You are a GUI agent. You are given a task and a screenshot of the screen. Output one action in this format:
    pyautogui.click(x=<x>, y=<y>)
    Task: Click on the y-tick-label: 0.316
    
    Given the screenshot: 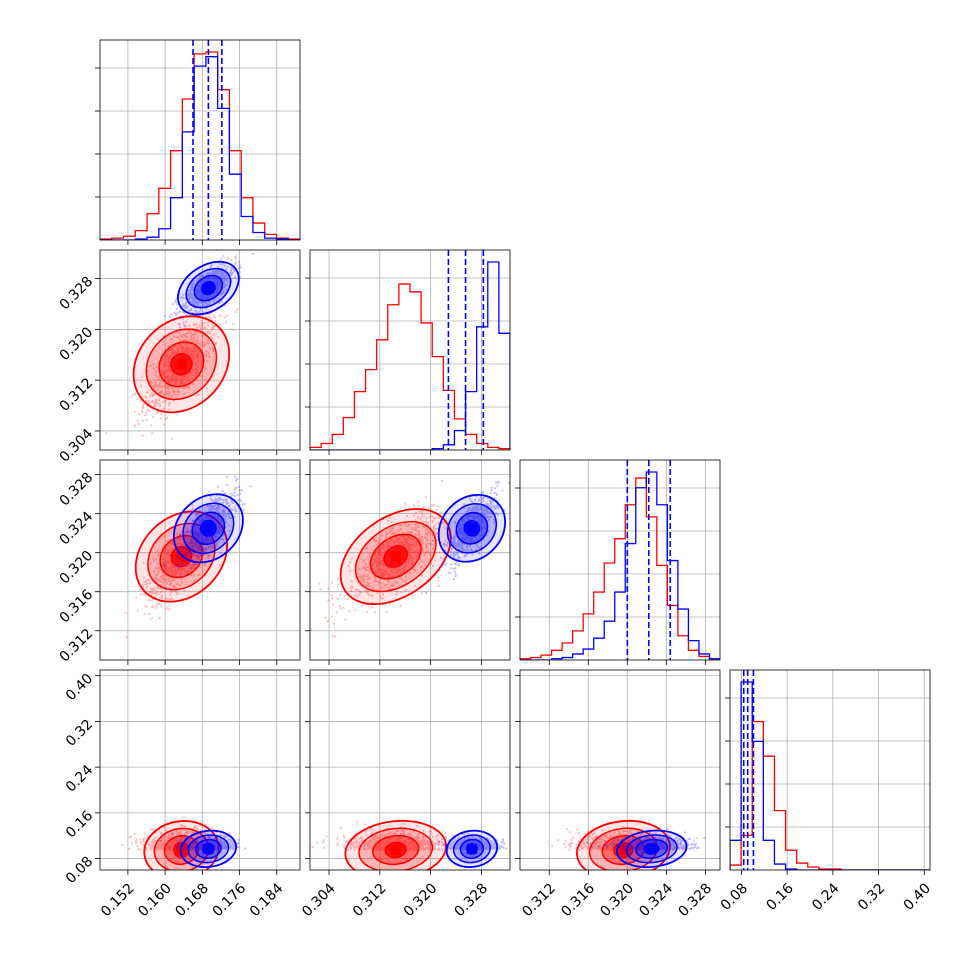 What is the action you would take?
    pyautogui.click(x=77, y=607)
    